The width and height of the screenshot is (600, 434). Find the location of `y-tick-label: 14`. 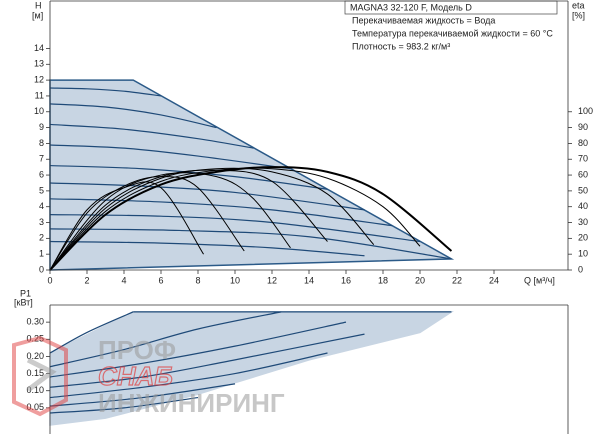

y-tick-label: 14 is located at coordinates (39, 48).